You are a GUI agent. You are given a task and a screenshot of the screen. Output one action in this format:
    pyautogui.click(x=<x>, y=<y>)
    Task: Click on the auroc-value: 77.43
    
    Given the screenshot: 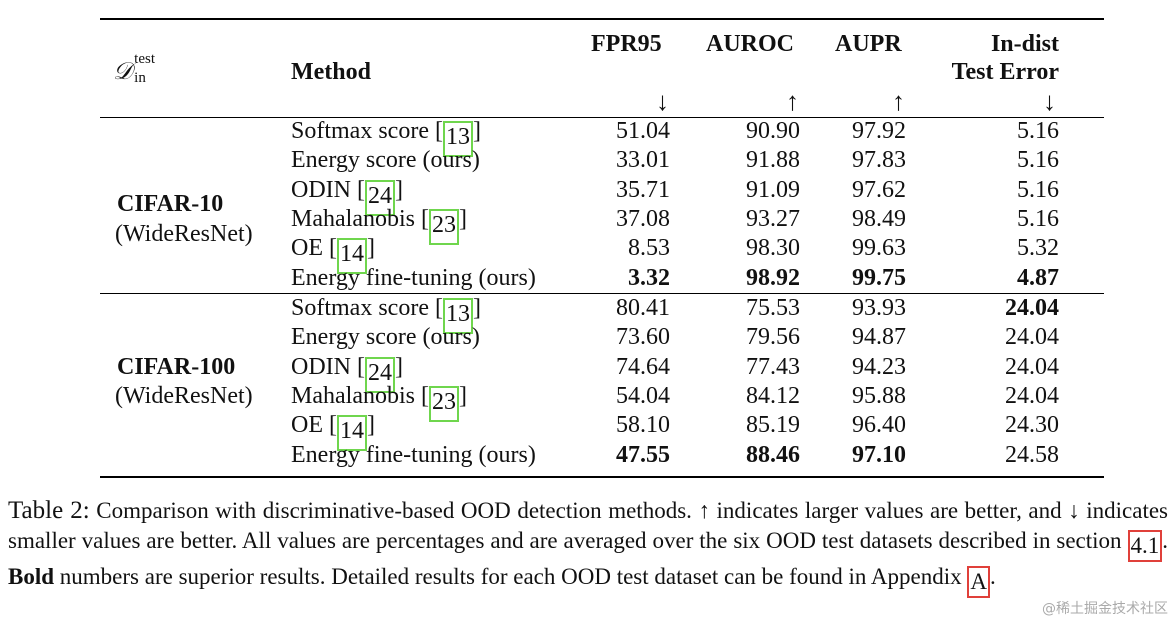 What is the action you would take?
    pyautogui.click(x=773, y=366)
    